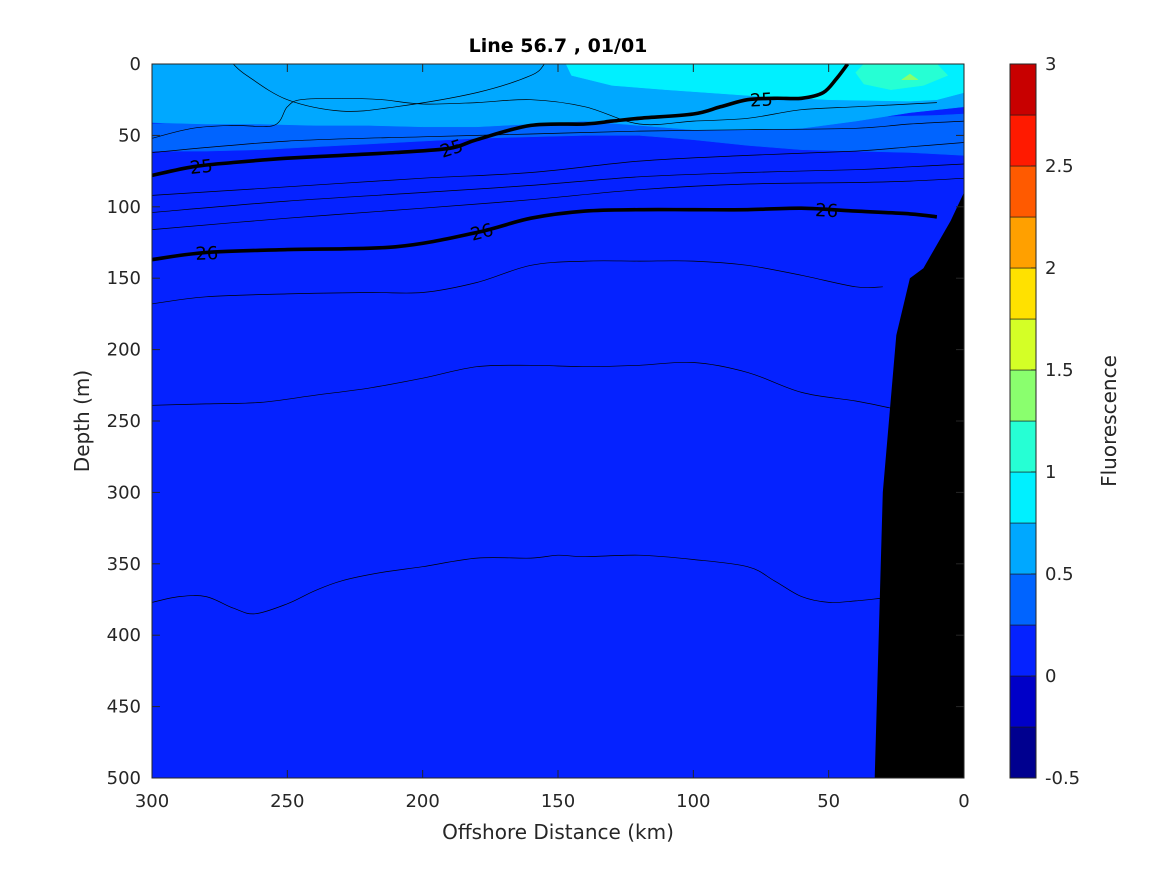  Describe the element at coordinates (1050, 676) in the screenshot. I see `colorbar-tick-label: 0` at that location.